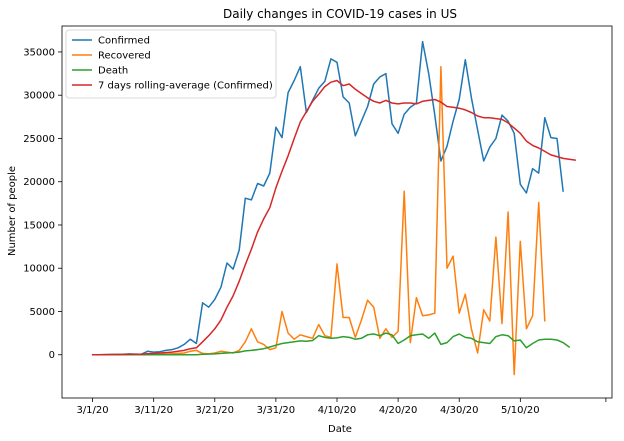  I want to click on x-tick-label: 4/20/20, so click(398, 410).